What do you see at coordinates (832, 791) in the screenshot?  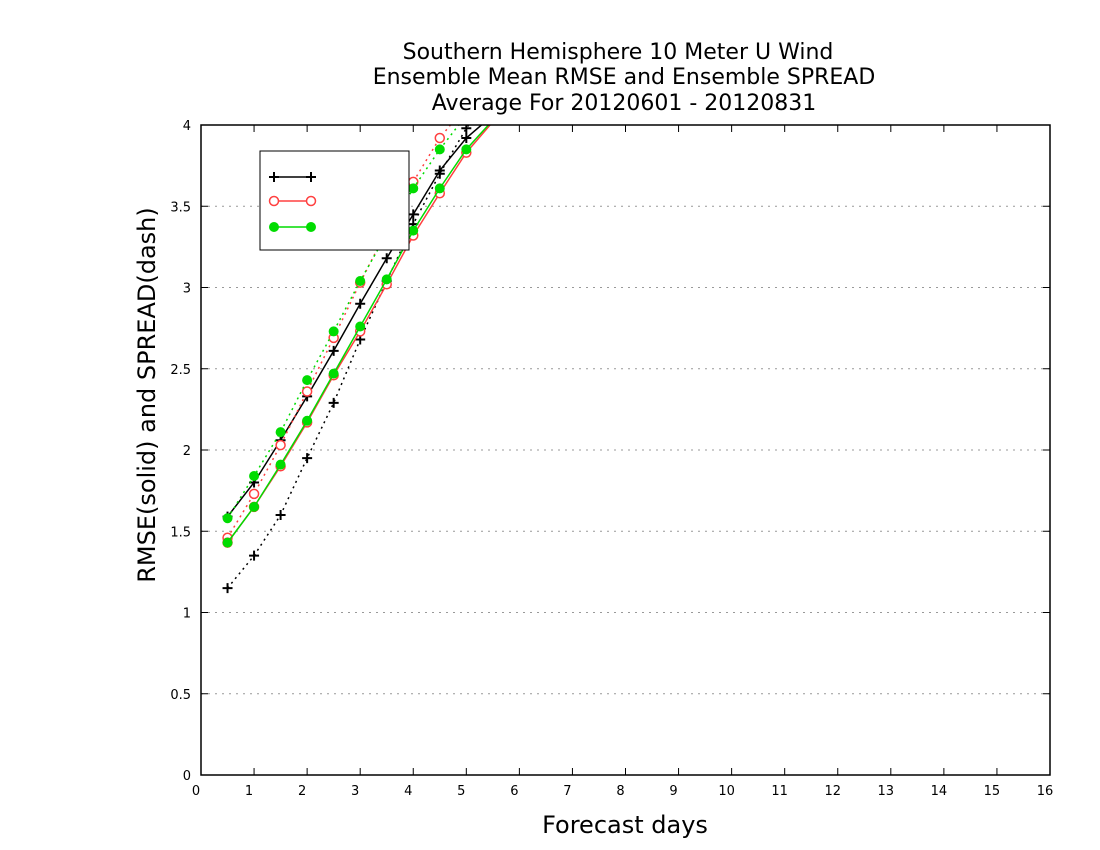 I see `x-tick-label: 12` at bounding box center [832, 791].